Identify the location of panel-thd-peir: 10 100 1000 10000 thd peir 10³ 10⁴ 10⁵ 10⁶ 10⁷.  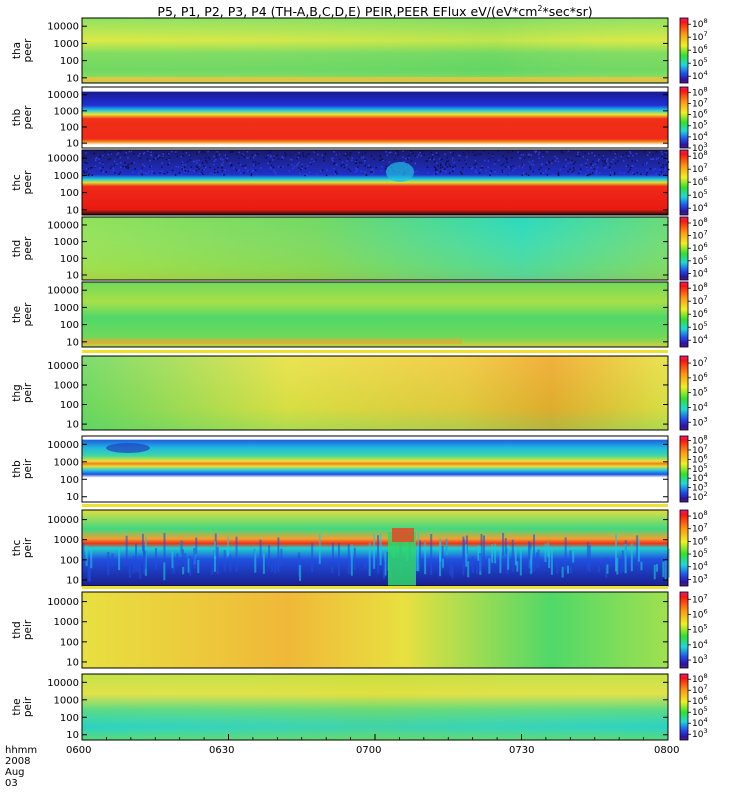
(359, 627).